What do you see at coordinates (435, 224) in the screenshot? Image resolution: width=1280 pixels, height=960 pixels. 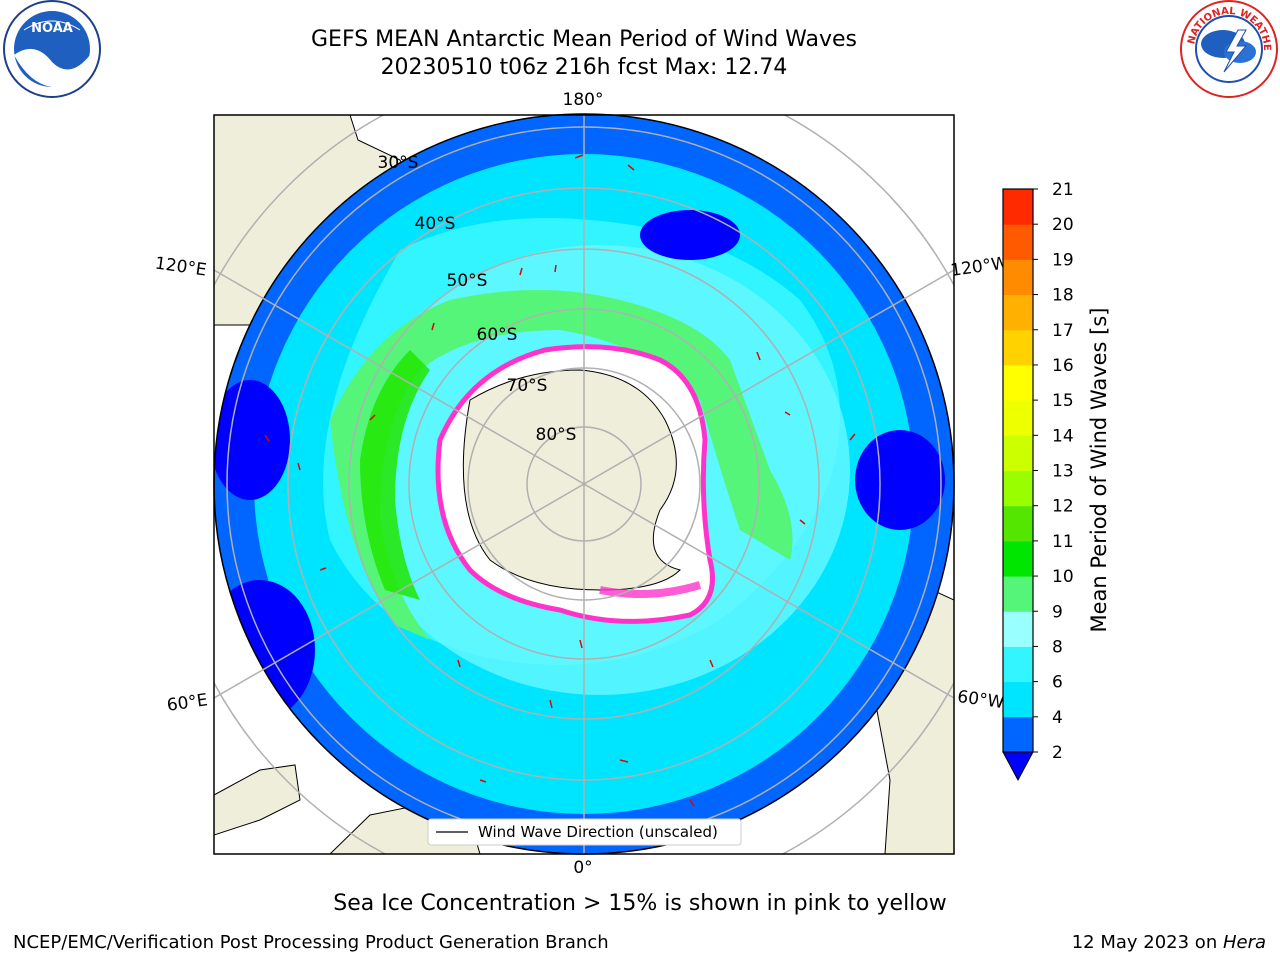 I see `lat-label-40s: 40°S` at bounding box center [435, 224].